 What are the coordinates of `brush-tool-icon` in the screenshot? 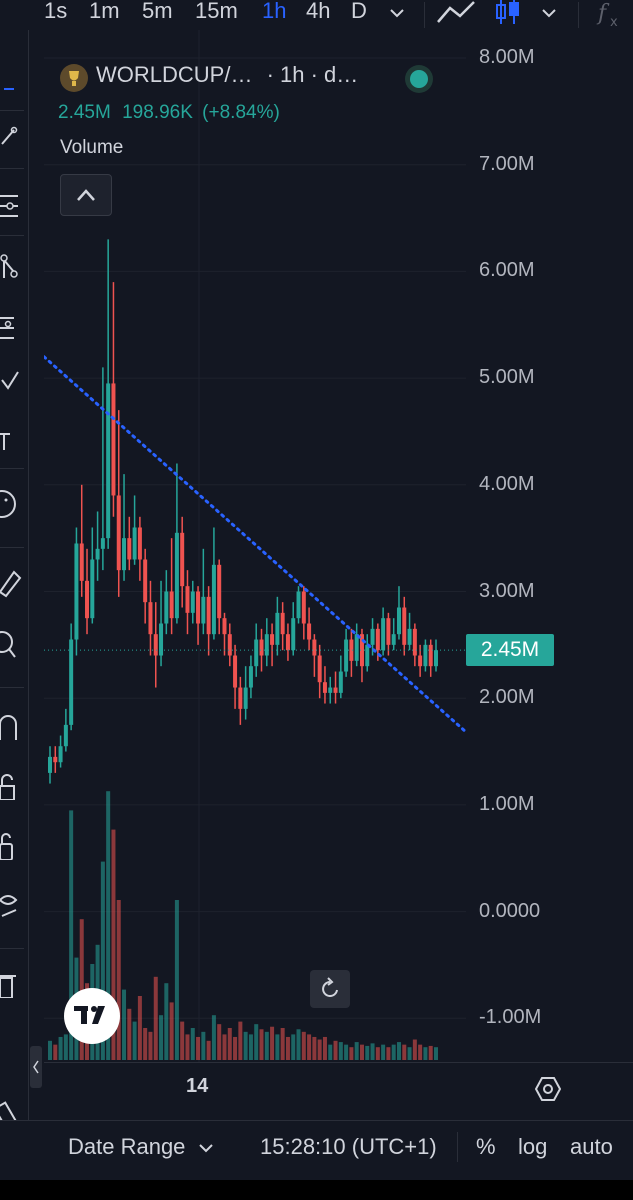 It's located at (11, 381).